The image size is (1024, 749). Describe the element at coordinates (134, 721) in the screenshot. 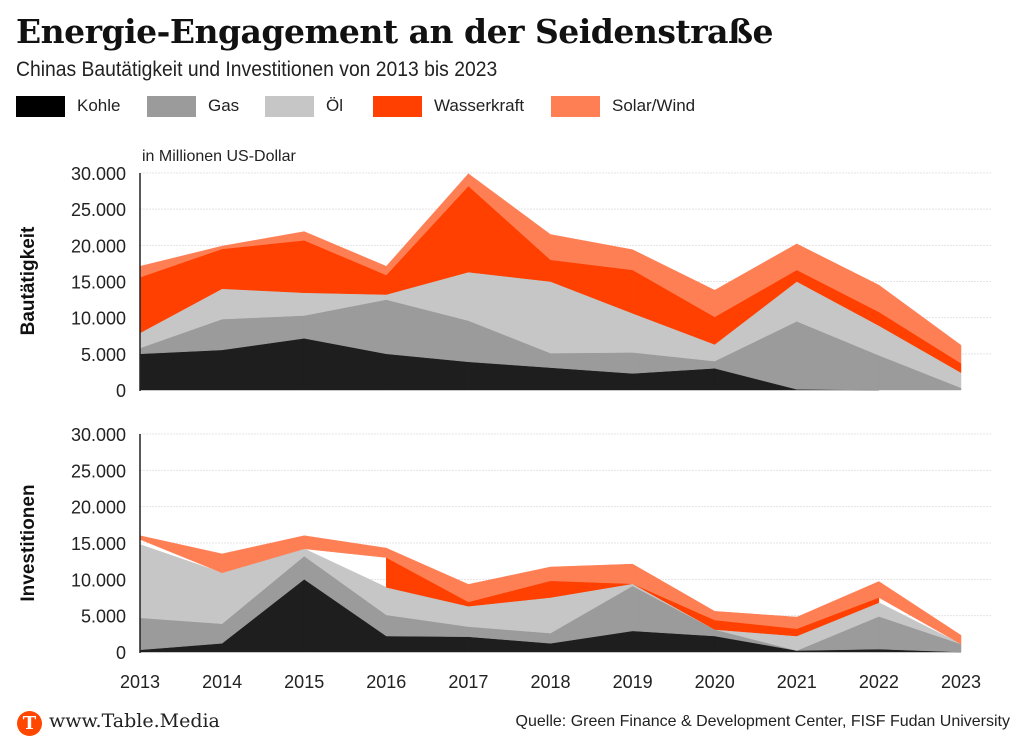

I see `footer-url: www.Table.Media` at that location.